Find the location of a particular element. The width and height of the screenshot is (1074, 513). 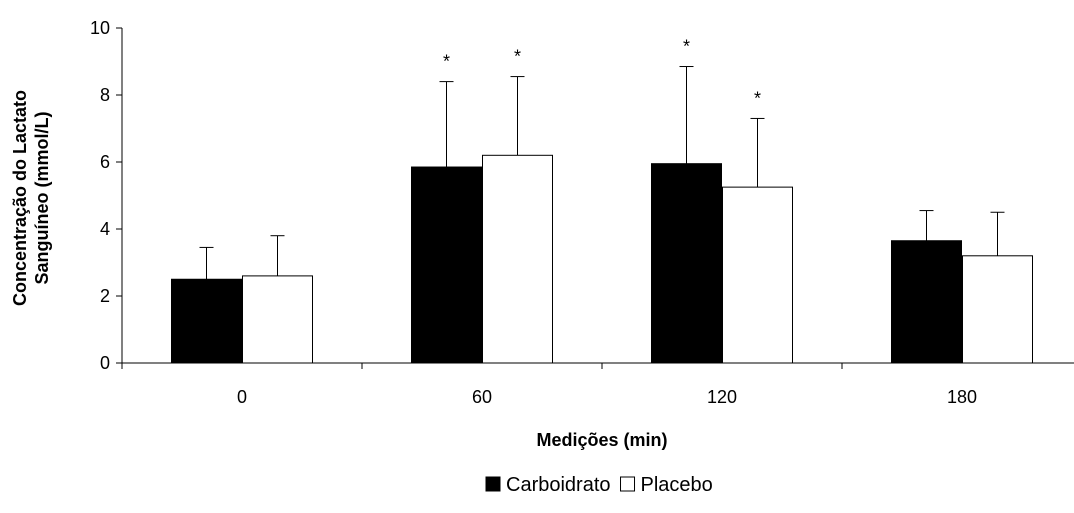

y-axis-title-line-2: Sanguíneo (mmol/L) is located at coordinates (42, 197).